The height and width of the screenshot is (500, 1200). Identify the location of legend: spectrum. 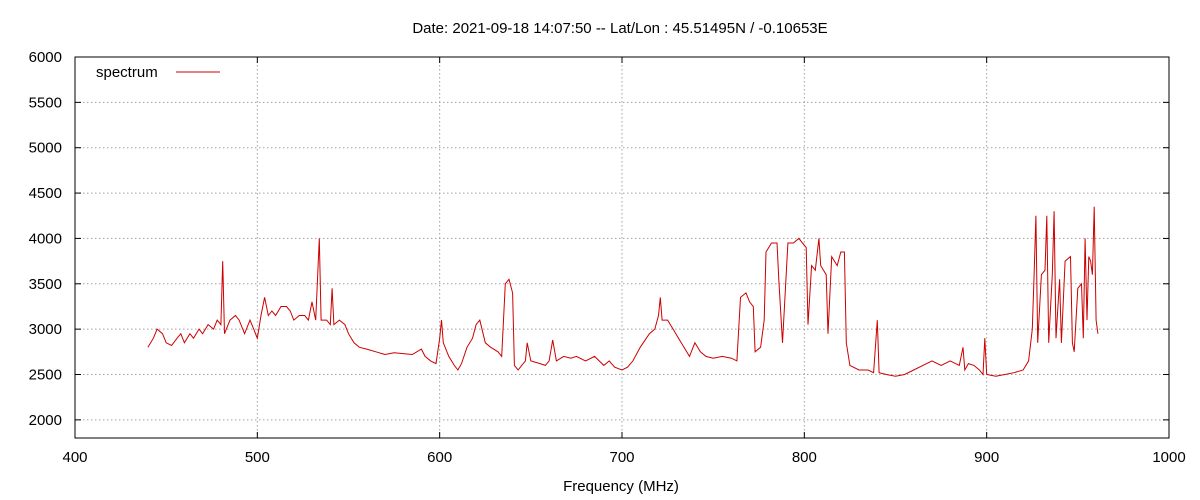
(158, 72).